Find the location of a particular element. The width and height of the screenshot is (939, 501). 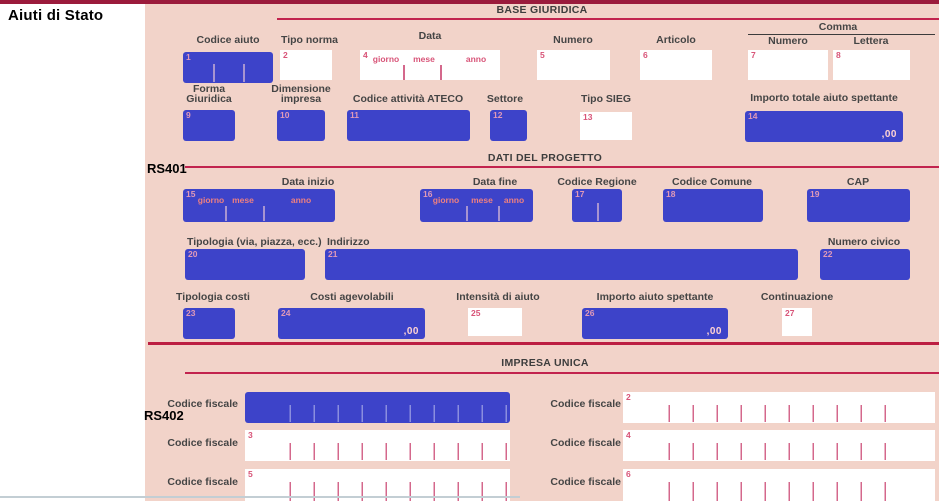

field-costi-agevolabili: 24 ,00 is located at coordinates (351, 323).